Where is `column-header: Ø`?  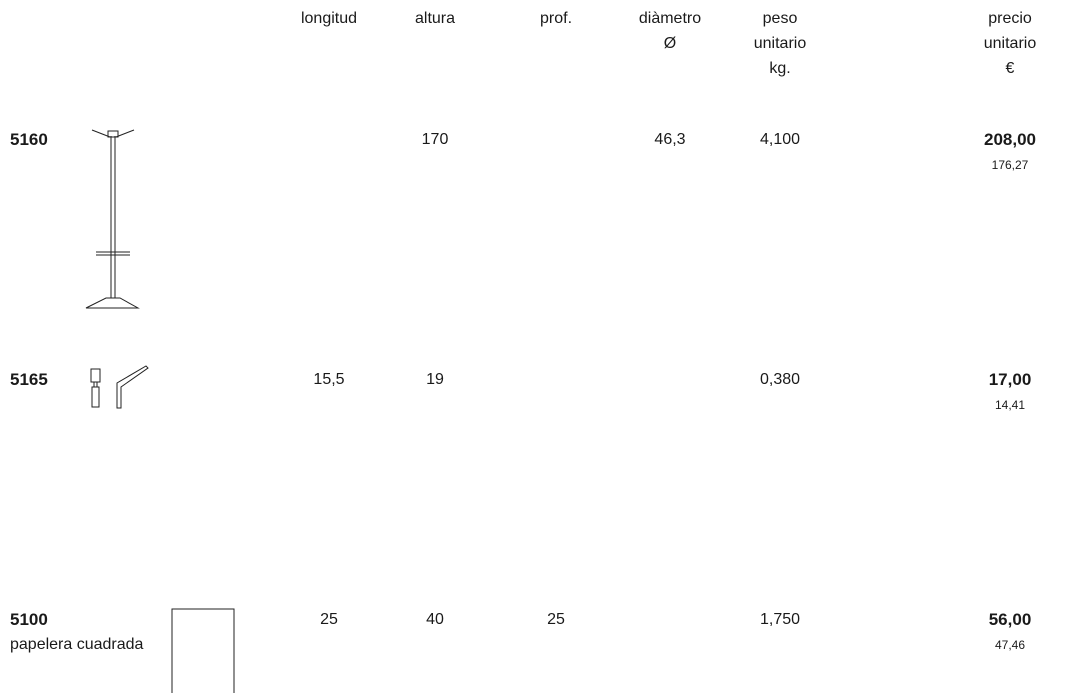
column-header: Ø is located at coordinates (670, 43).